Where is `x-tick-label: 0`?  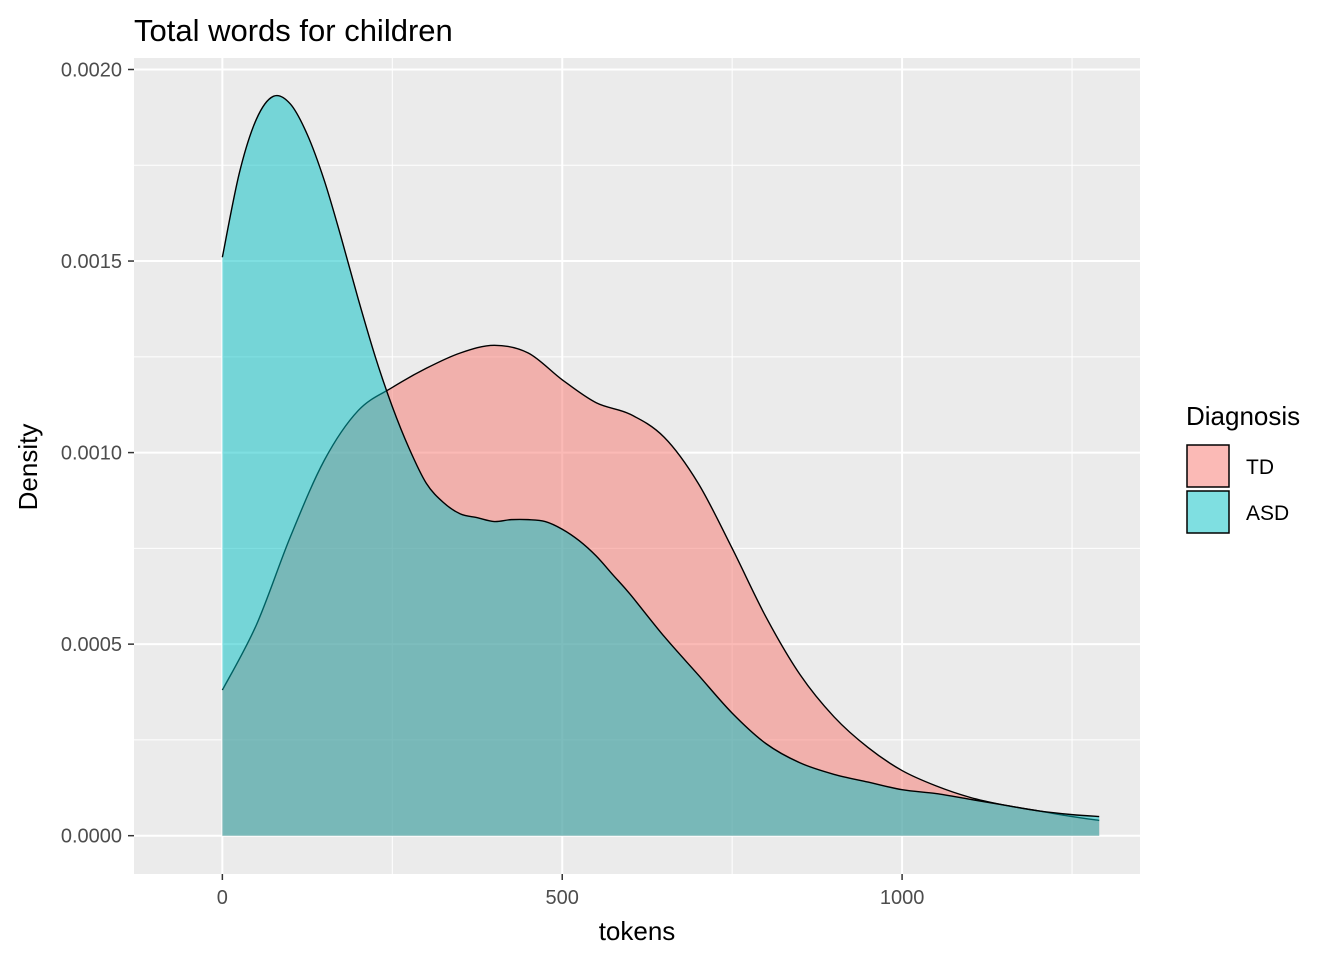
x-tick-label: 0 is located at coordinates (222, 898).